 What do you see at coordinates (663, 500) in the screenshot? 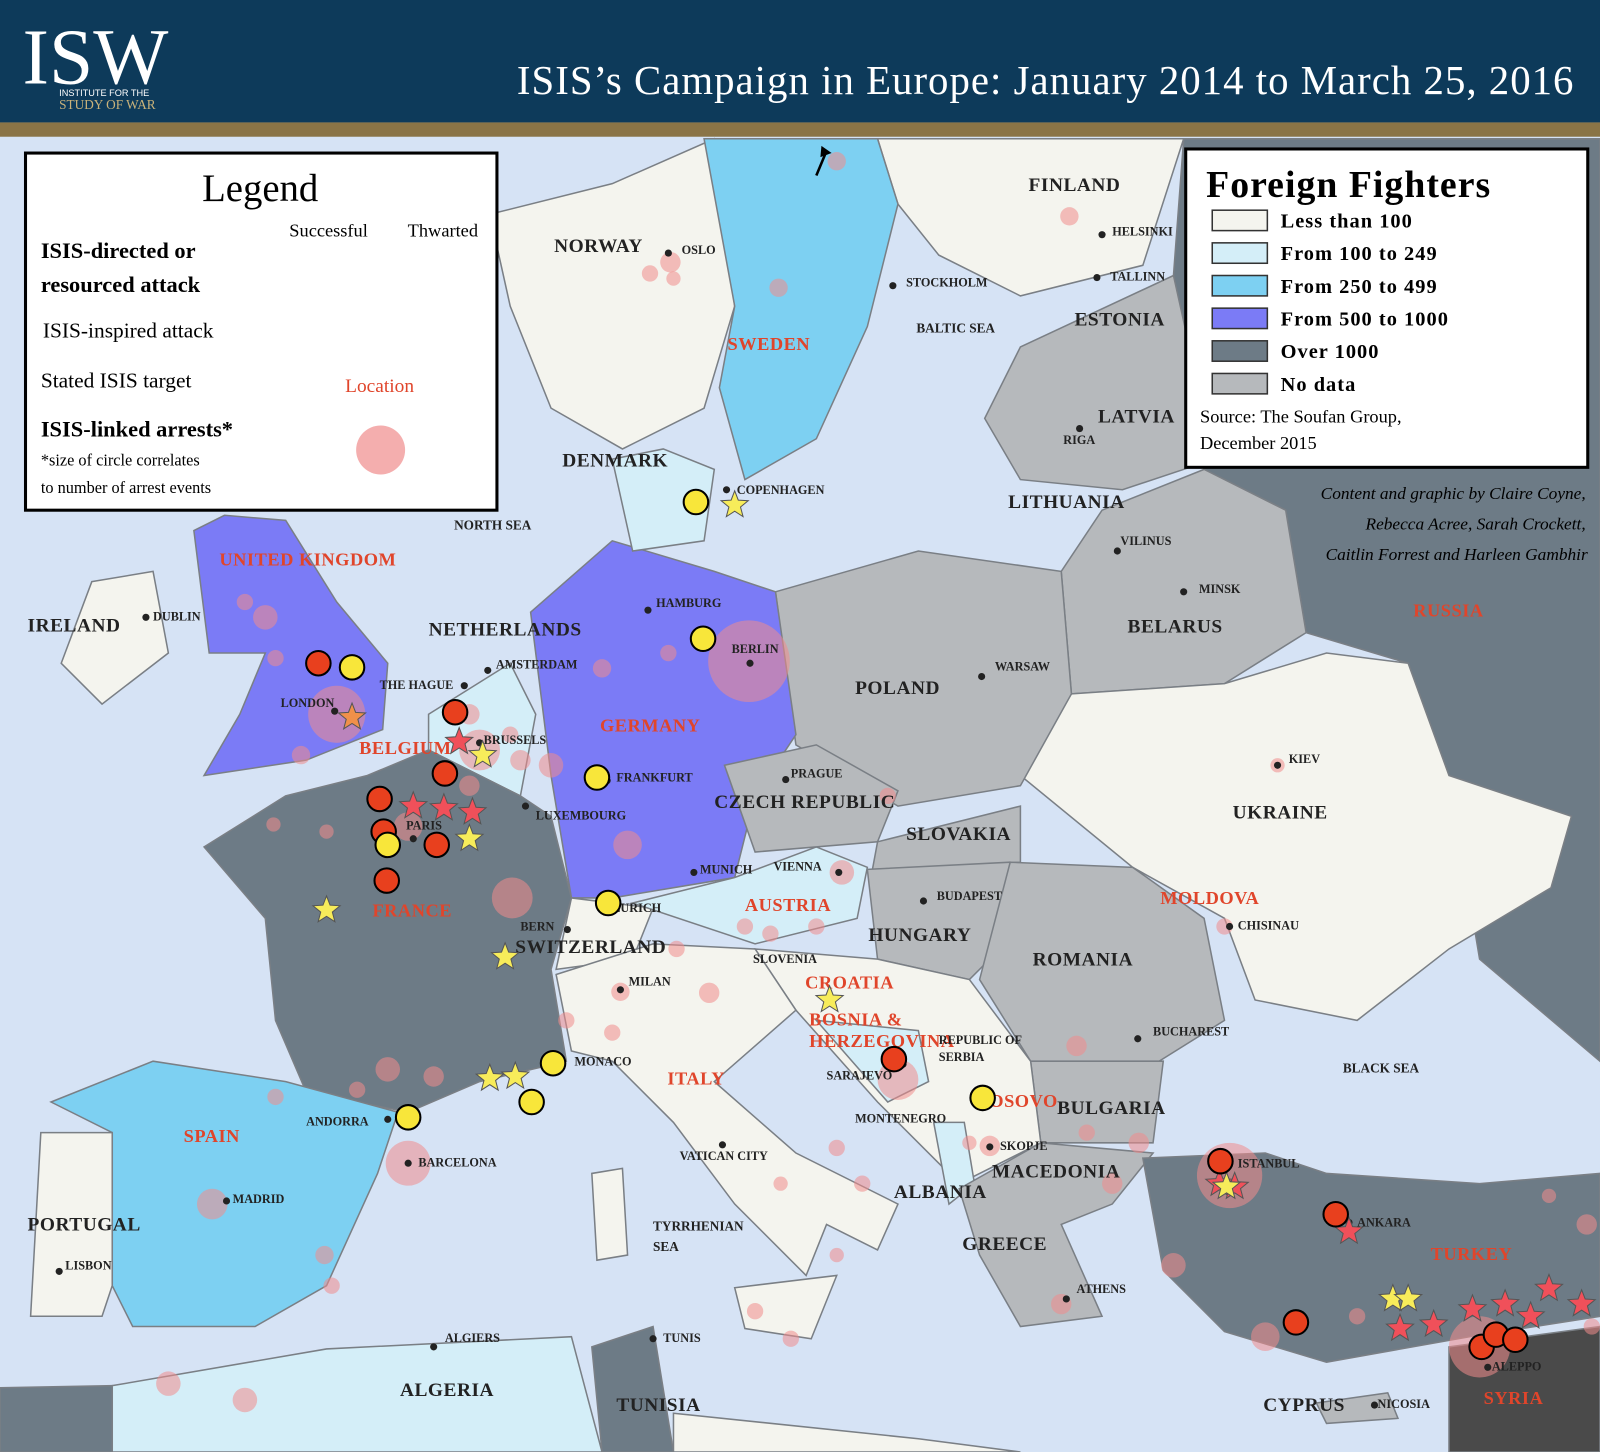
I see `denmark` at bounding box center [663, 500].